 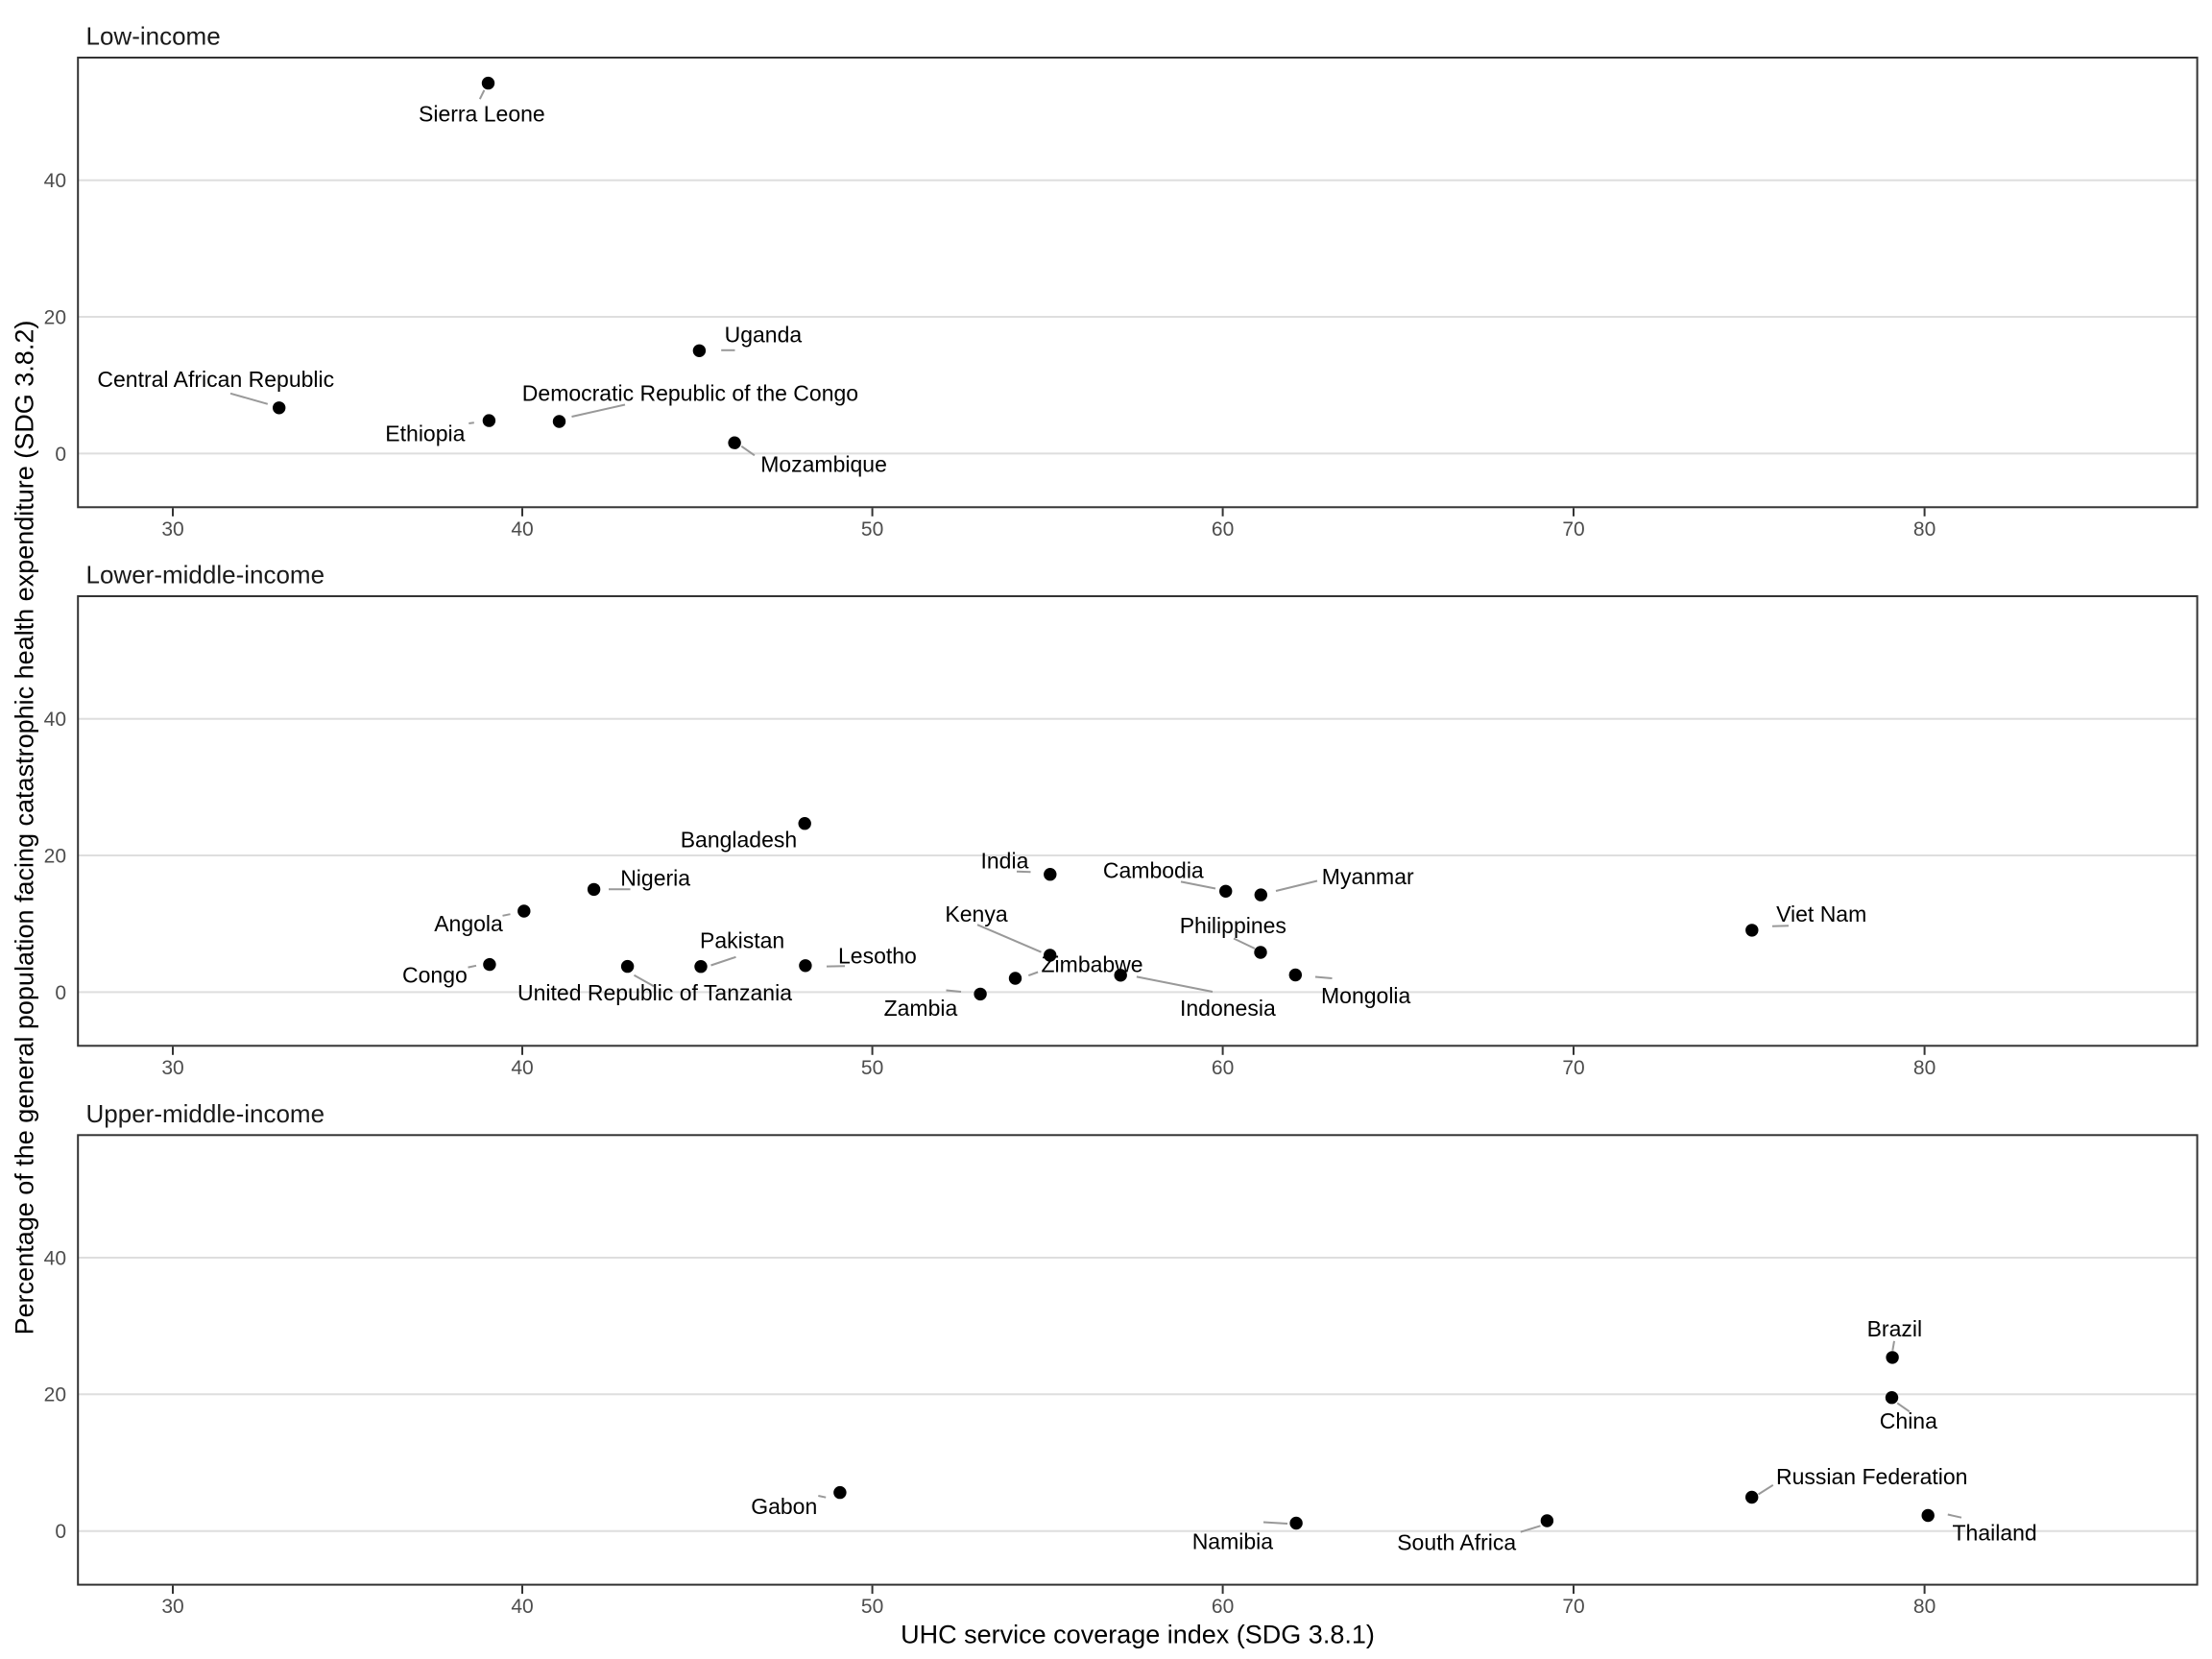 I want to click on svg-text: Namibia, so click(x=1233, y=1541).